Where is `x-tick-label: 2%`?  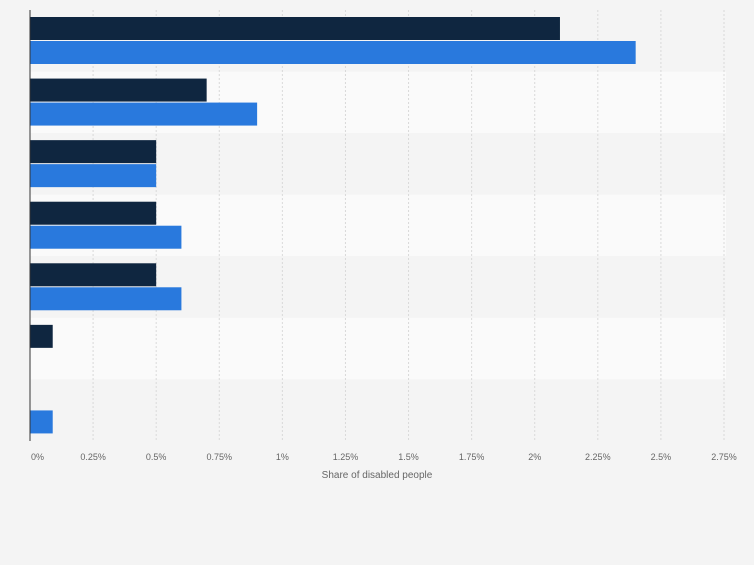 x-tick-label: 2% is located at coordinates (534, 457).